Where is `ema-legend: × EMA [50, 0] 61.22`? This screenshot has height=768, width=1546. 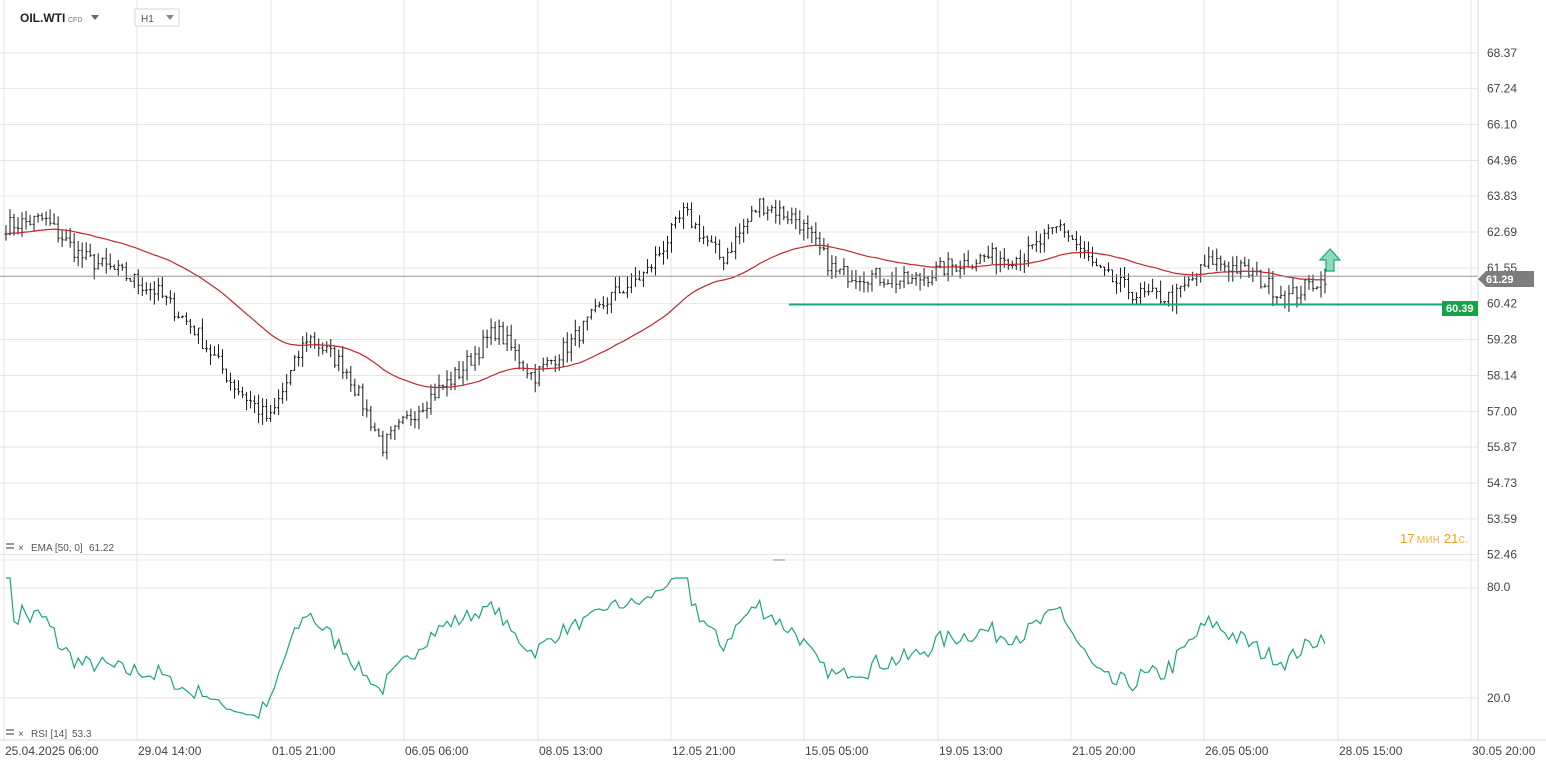 ema-legend: × EMA [50, 0] 61.22 is located at coordinates (60, 548).